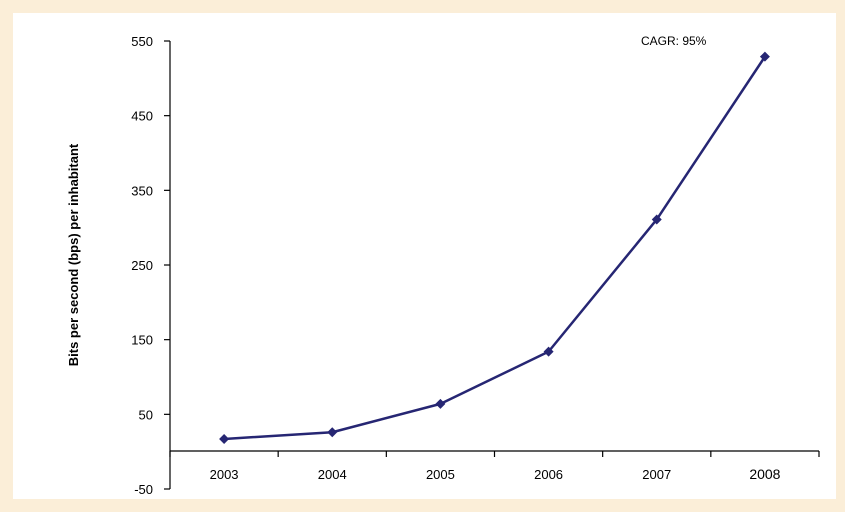 This screenshot has width=845, height=512. Describe the element at coordinates (142, 190) in the screenshot. I see `y-tick-label: 350` at that location.